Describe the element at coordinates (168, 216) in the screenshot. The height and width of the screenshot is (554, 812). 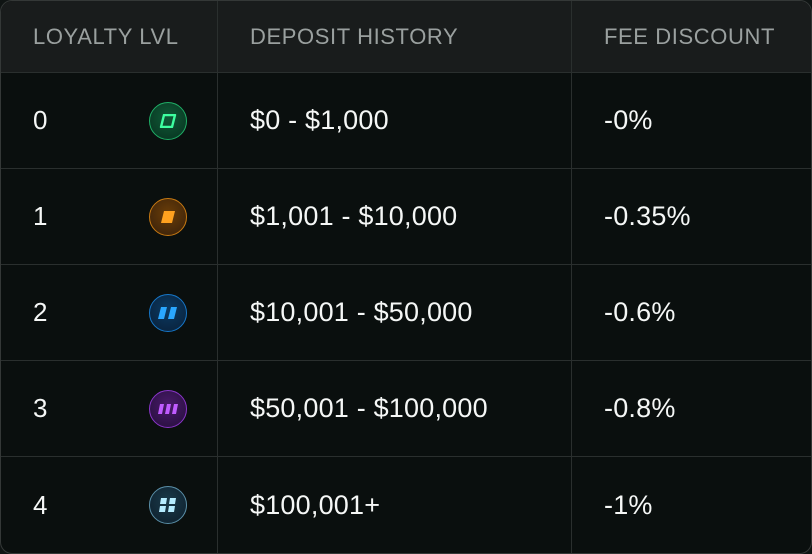
I see `orange-tier-badge-icon` at that location.